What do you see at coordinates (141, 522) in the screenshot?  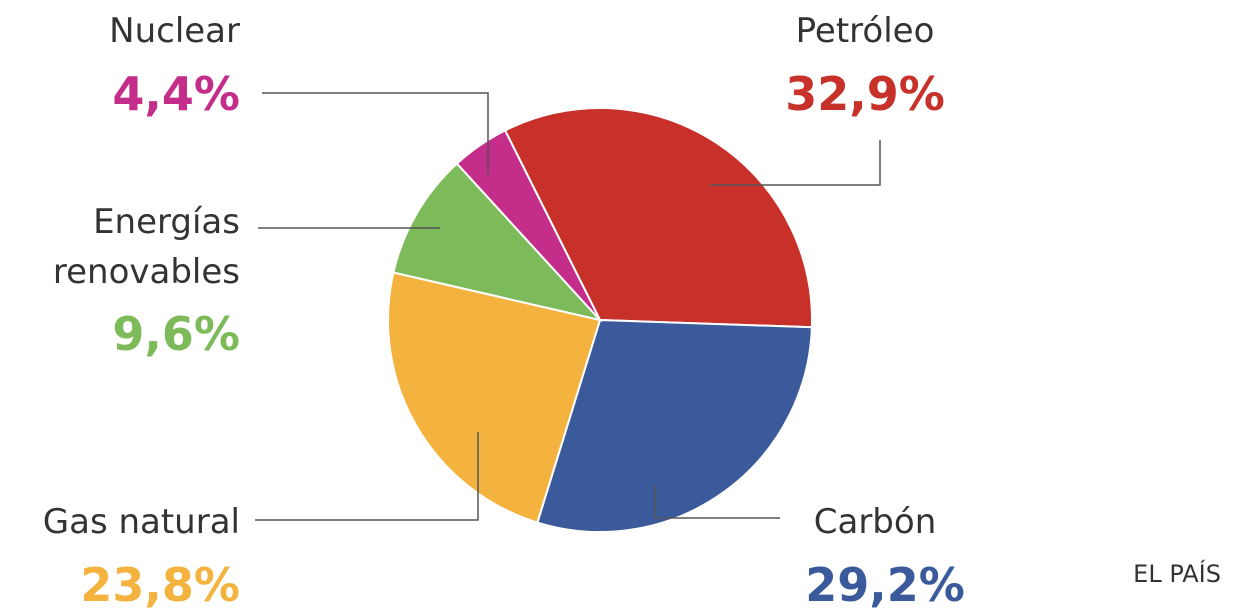 I see `slice-label: Gas natural` at bounding box center [141, 522].